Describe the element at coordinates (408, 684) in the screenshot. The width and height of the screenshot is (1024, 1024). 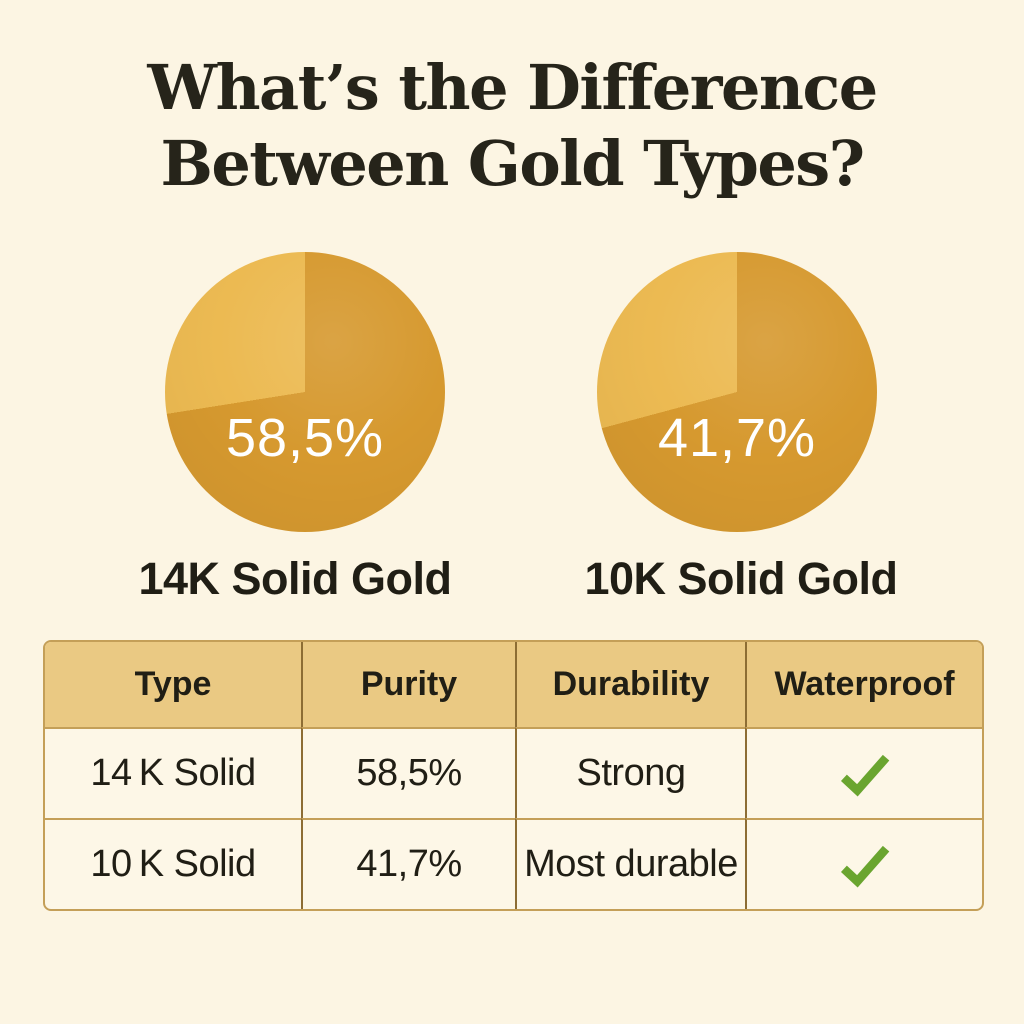
I see `table-header-purity: Purity` at that location.